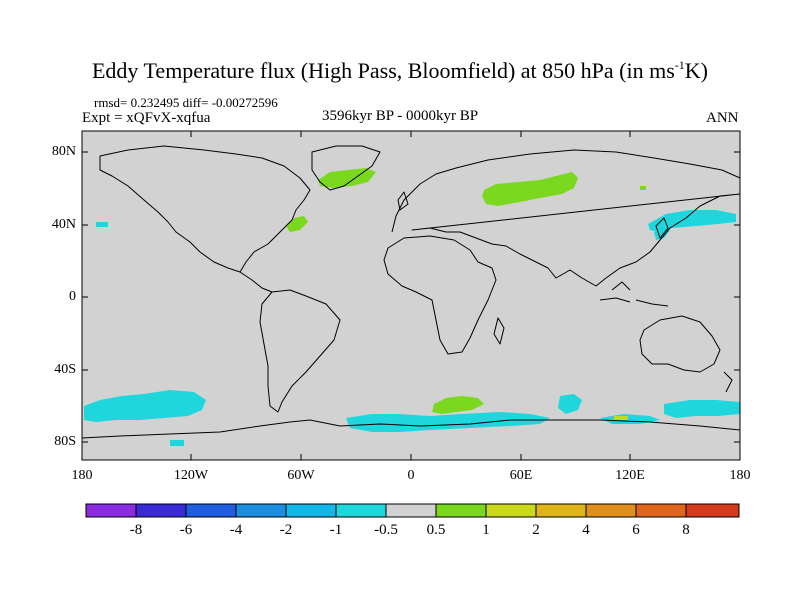 This screenshot has height=600, width=800. I want to click on coastline-antarctica, so click(411, 429).